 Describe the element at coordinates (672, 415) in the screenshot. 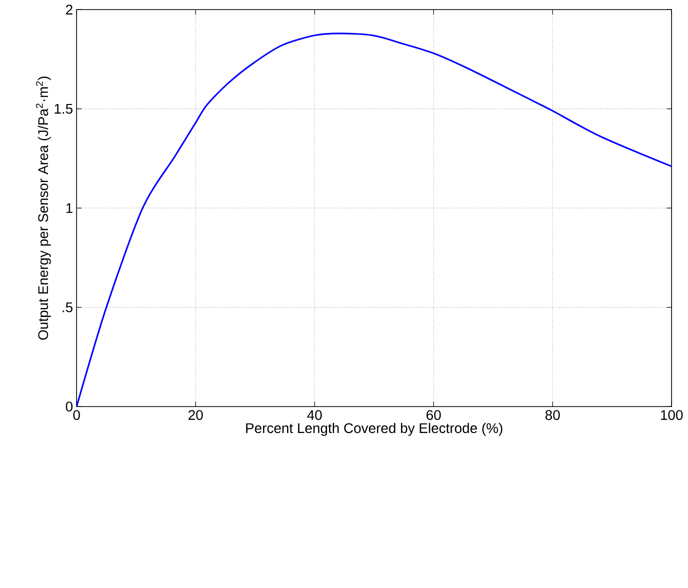

I see `x-tick-label: 100` at that location.